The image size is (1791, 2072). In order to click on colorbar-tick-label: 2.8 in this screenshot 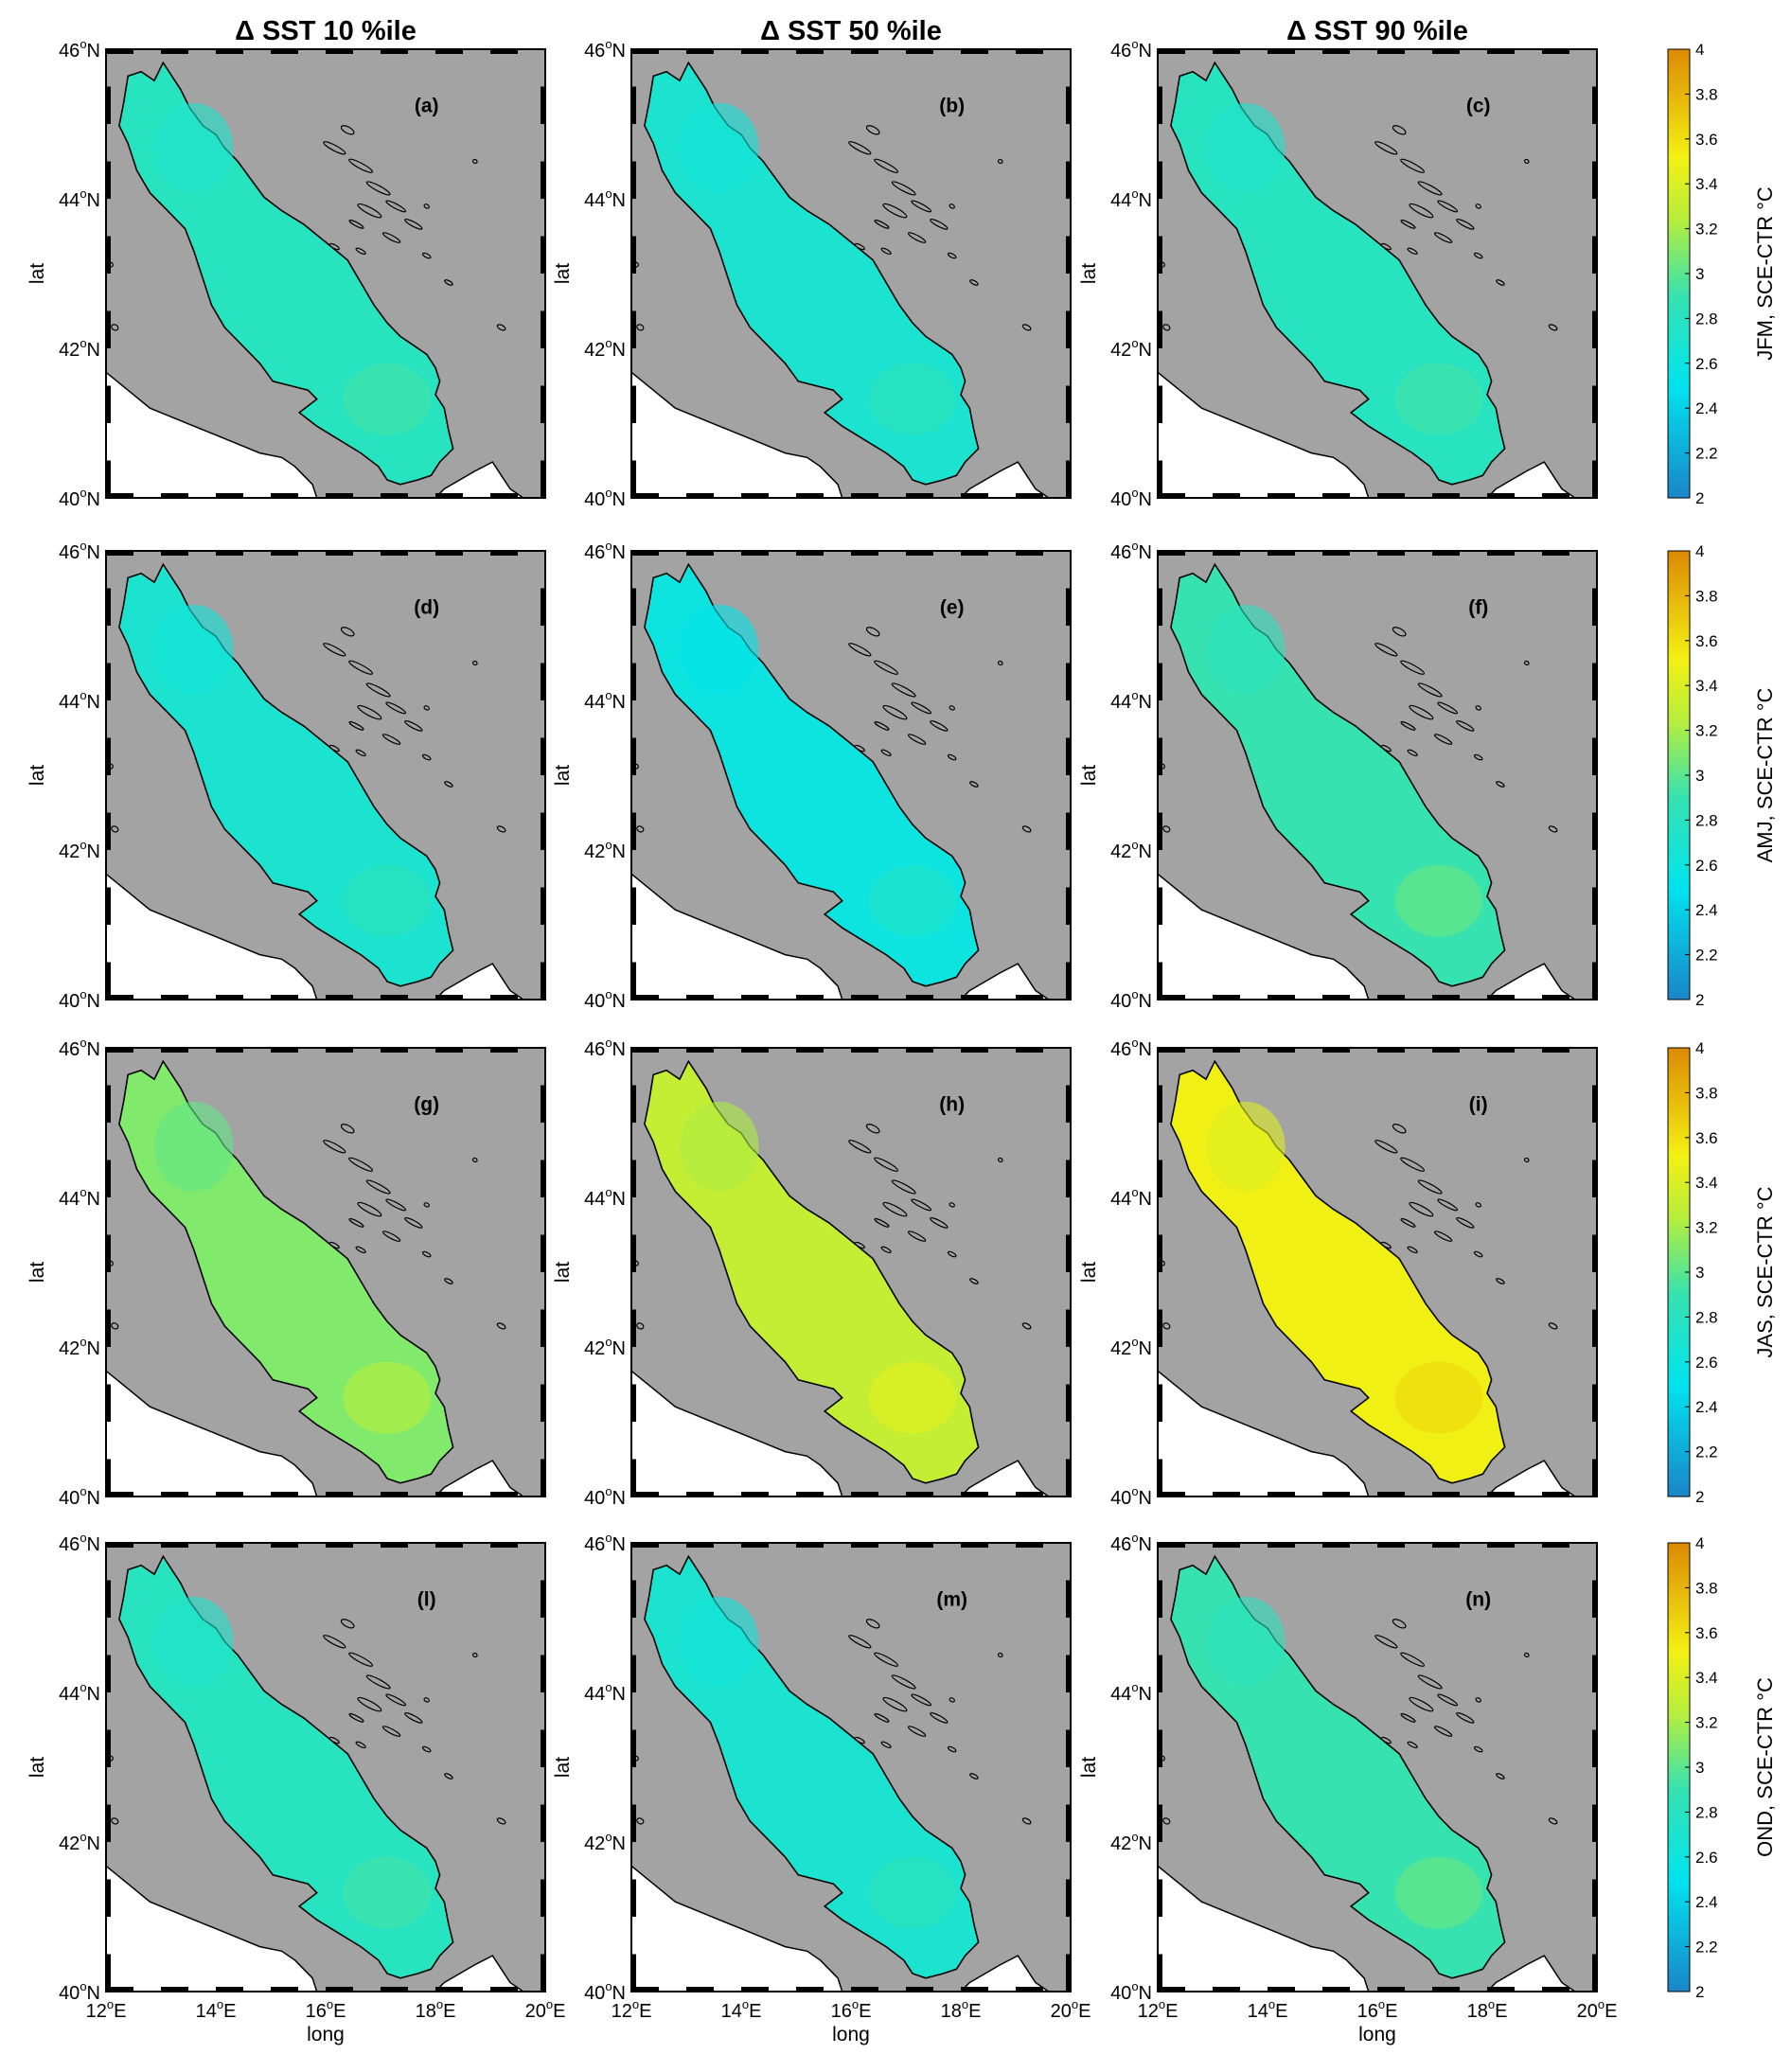, I will do `click(1706, 1812)`.